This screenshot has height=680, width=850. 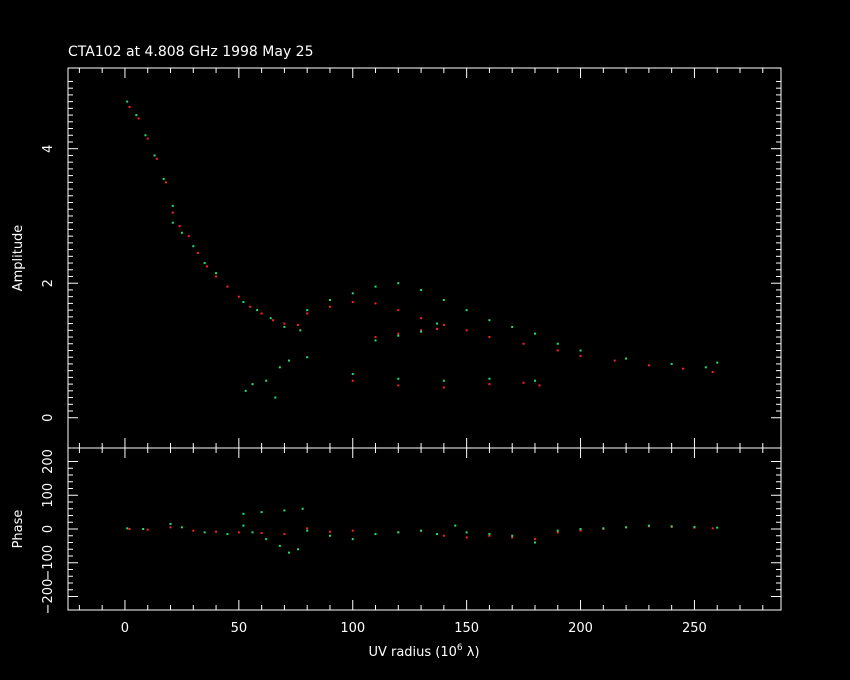 I want to click on phase-y-tick-label: 0, so click(x=48, y=529).